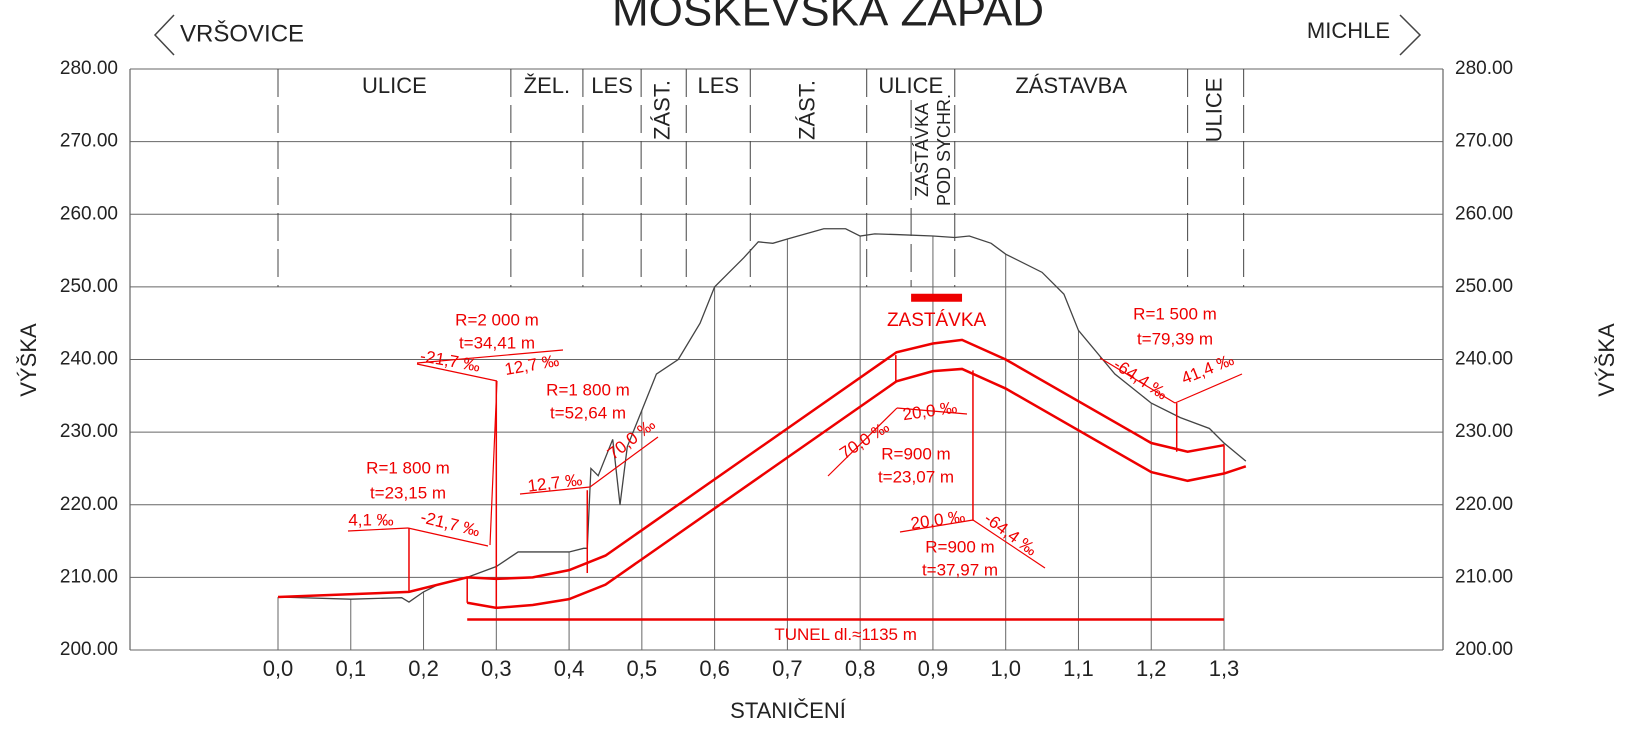  What do you see at coordinates (497, 319) in the screenshot?
I see `annotation: R=2 000 m` at bounding box center [497, 319].